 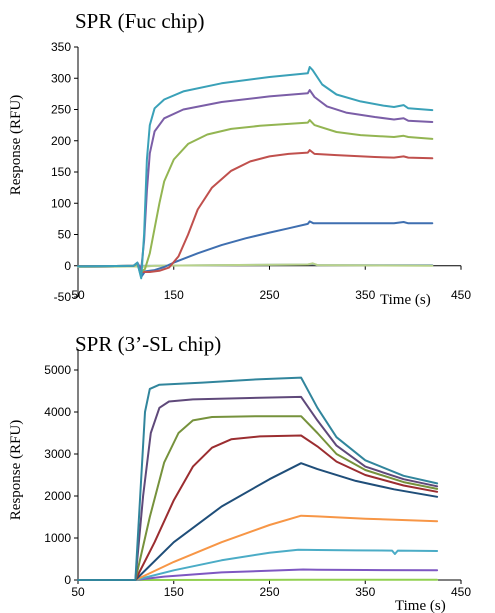 What do you see at coordinates (57, 412) in the screenshot?
I see `y-tick-label: 4000` at bounding box center [57, 412].